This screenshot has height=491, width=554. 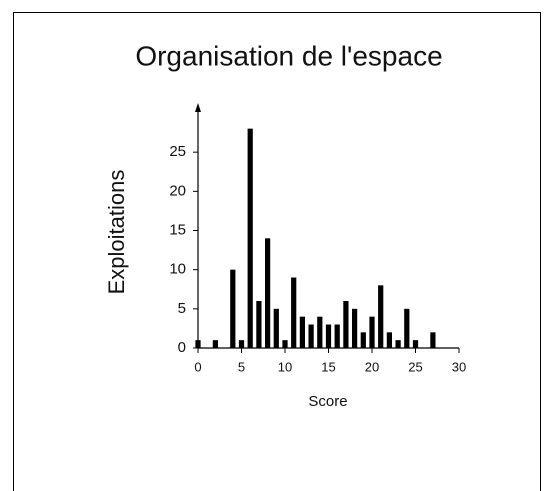 I want to click on x-axis-label: Score, so click(x=327, y=401).